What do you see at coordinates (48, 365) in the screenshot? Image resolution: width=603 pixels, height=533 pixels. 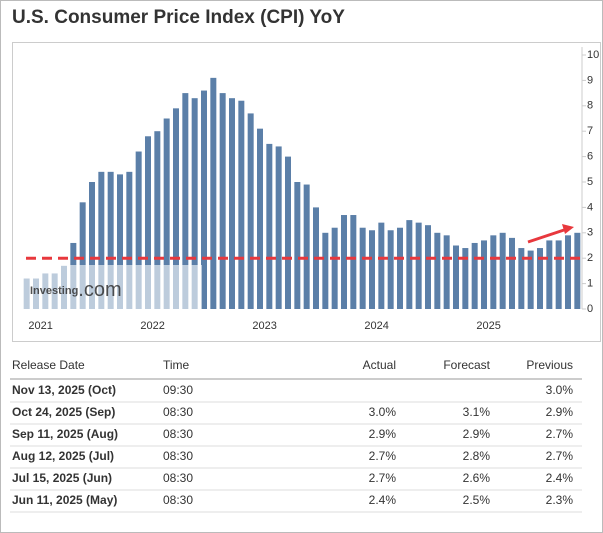 I see `table-header: Release Date` at bounding box center [48, 365].